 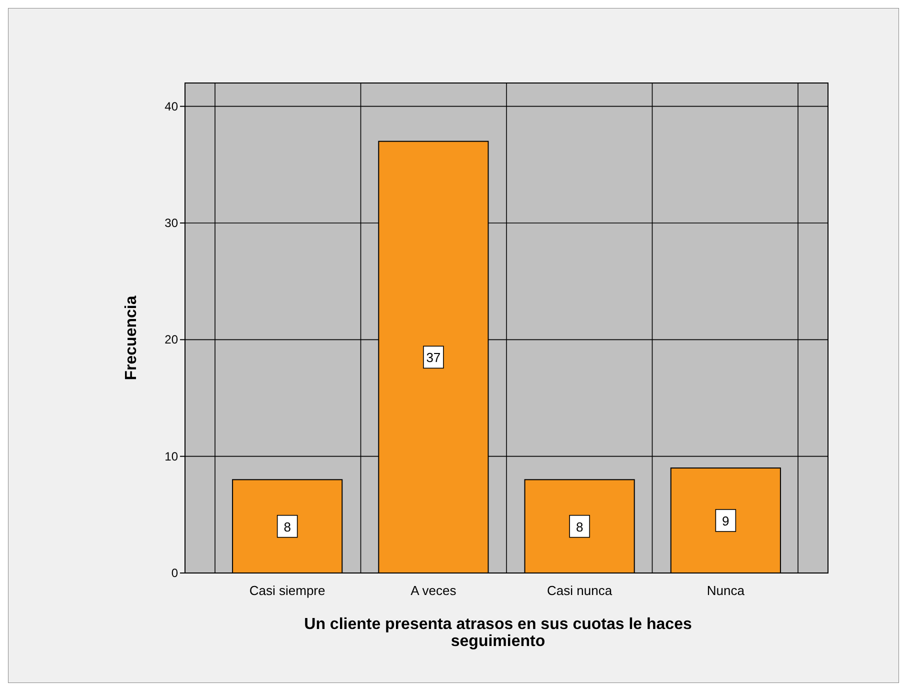 I want to click on y-axis-title: Frecuencia, so click(x=131, y=338).